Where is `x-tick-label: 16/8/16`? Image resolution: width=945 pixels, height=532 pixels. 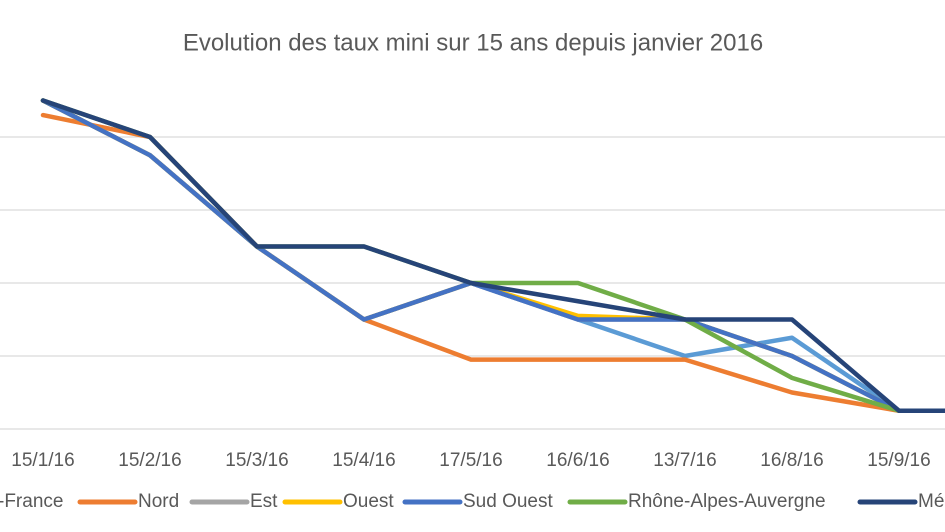 x-tick-label: 16/8/16 is located at coordinates (791, 460).